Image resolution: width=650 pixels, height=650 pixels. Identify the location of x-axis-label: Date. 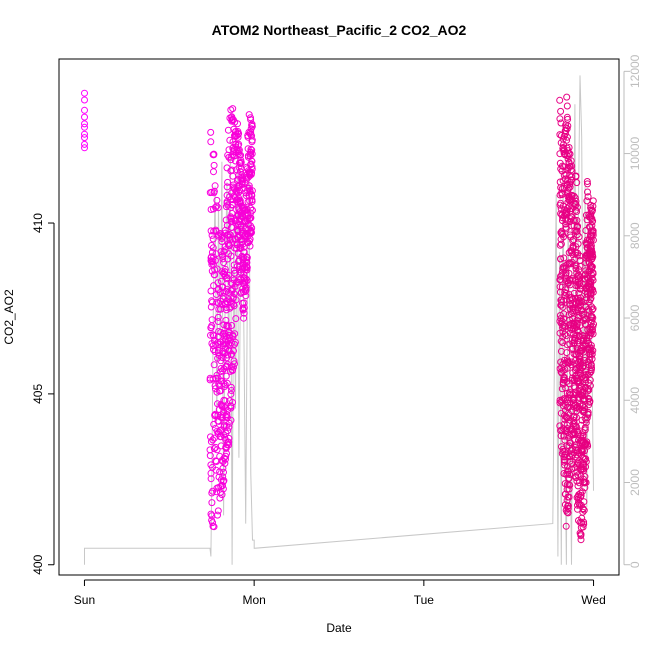
(339, 628).